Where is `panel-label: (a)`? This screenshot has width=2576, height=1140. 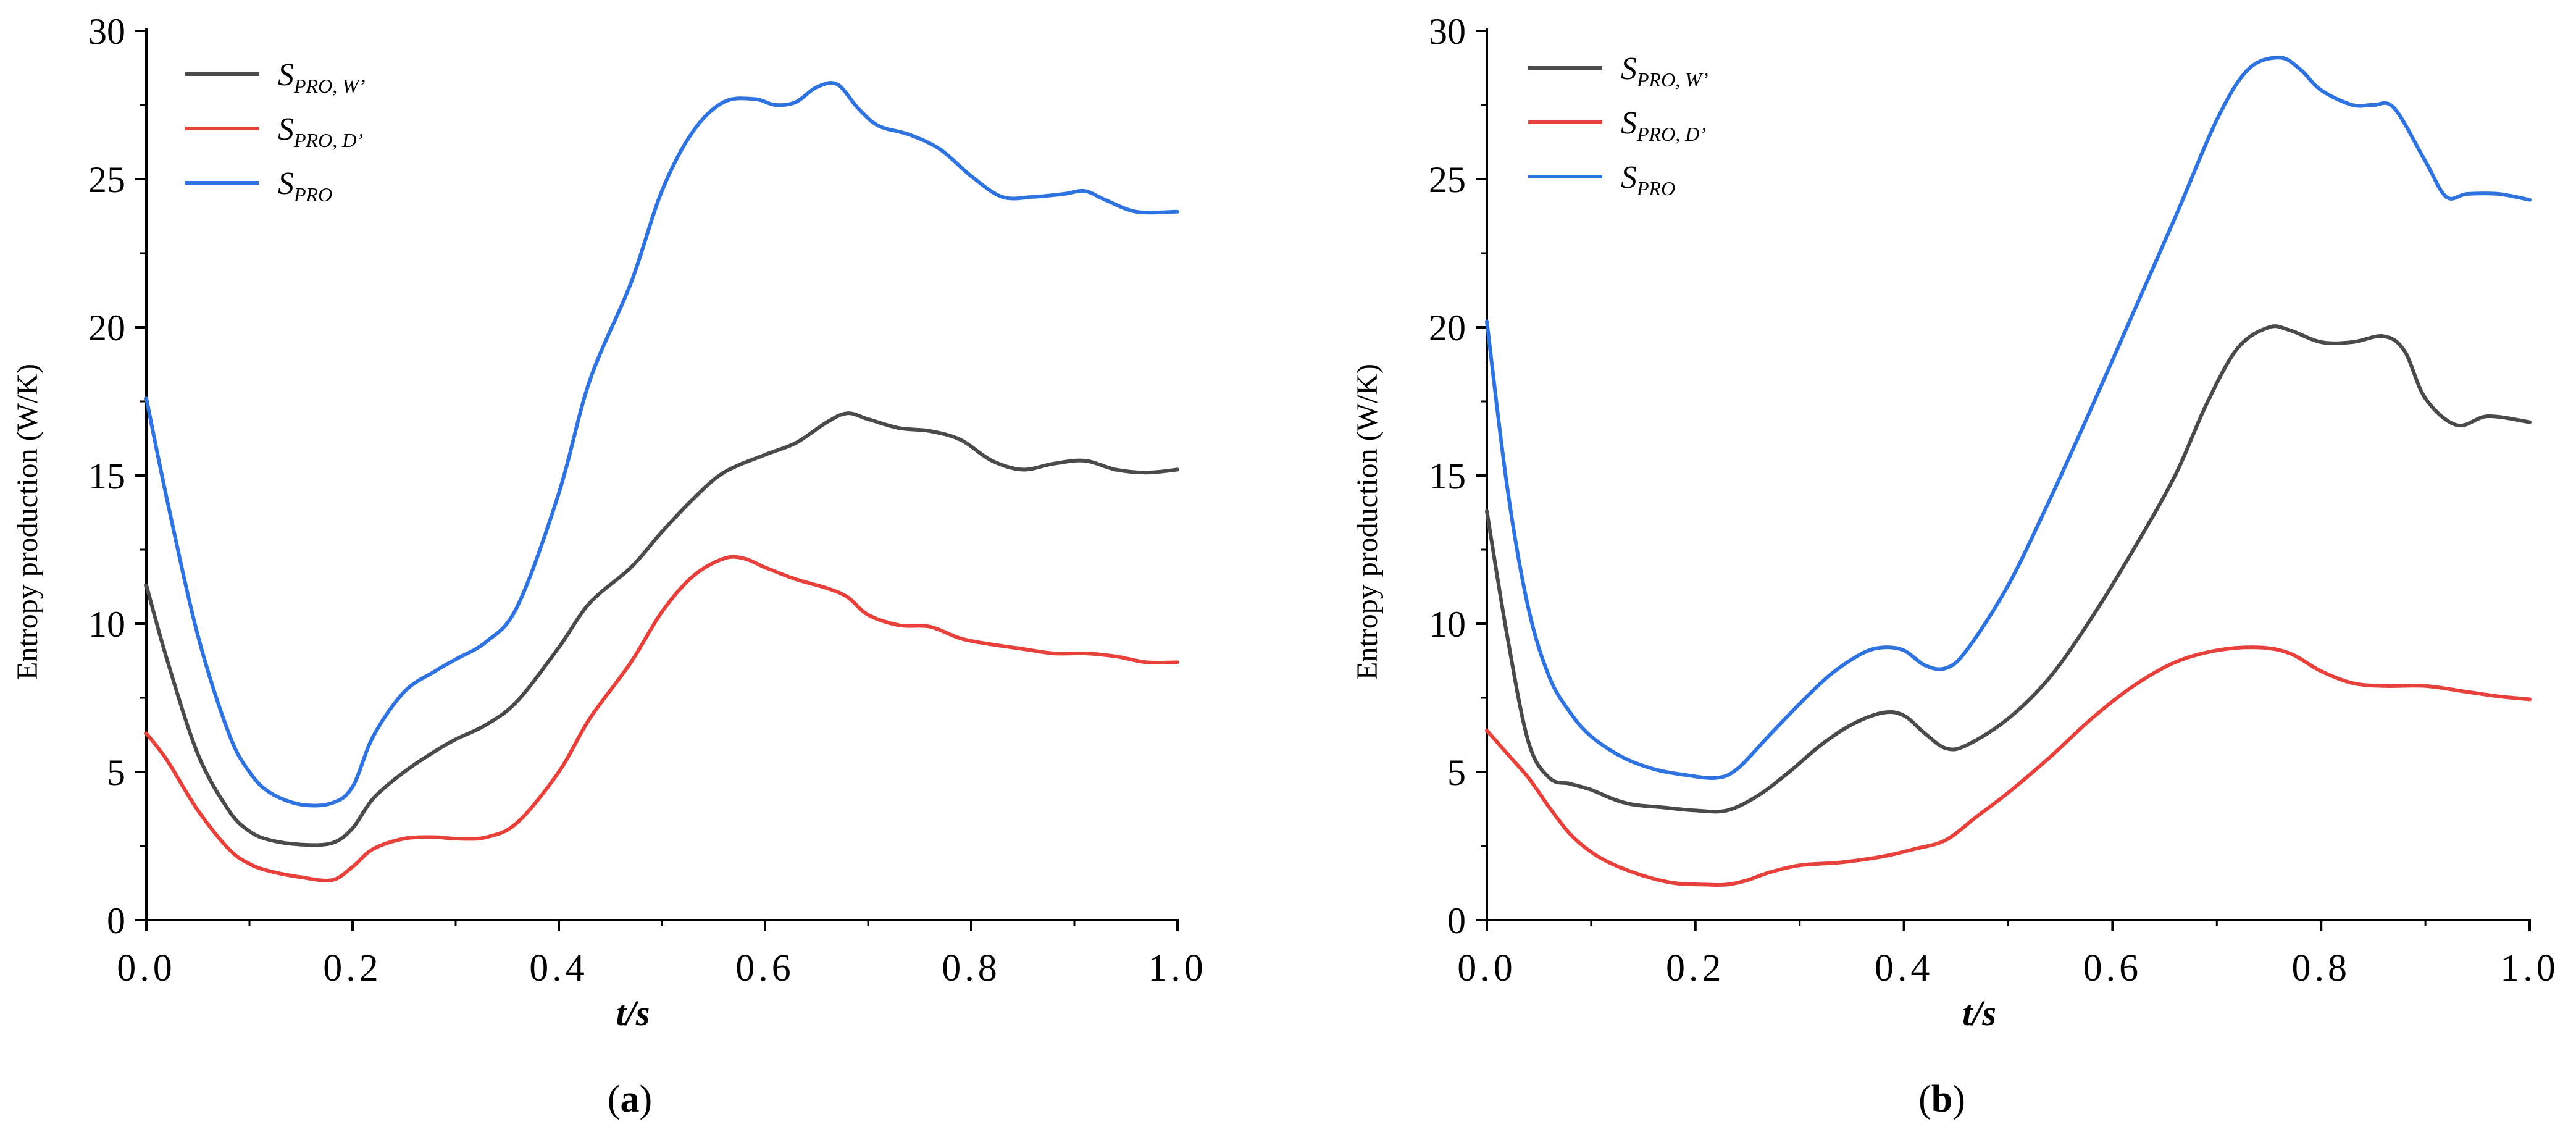
panel-label: (a) is located at coordinates (630, 1099).